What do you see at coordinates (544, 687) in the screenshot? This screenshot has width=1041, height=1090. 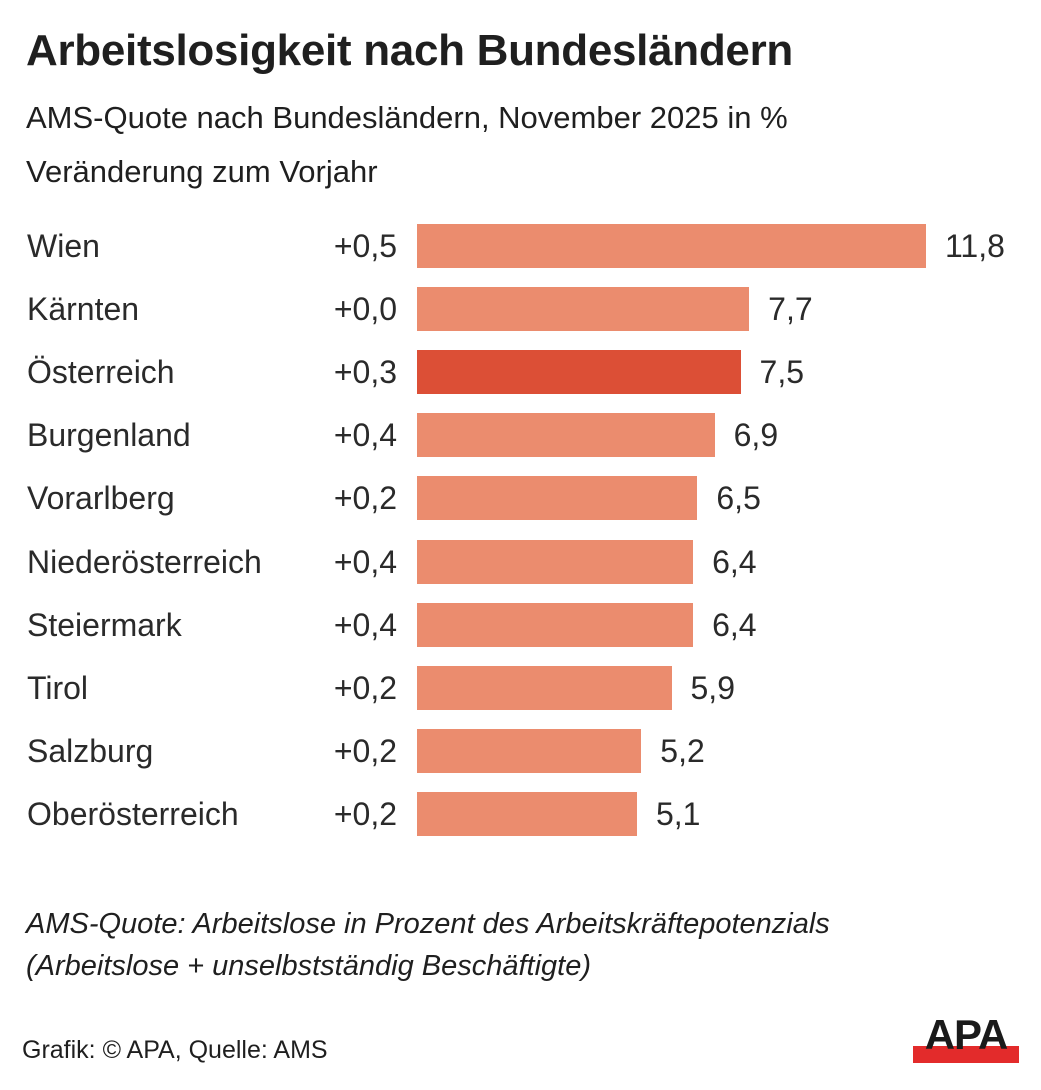 I see `bar-tirol` at bounding box center [544, 687].